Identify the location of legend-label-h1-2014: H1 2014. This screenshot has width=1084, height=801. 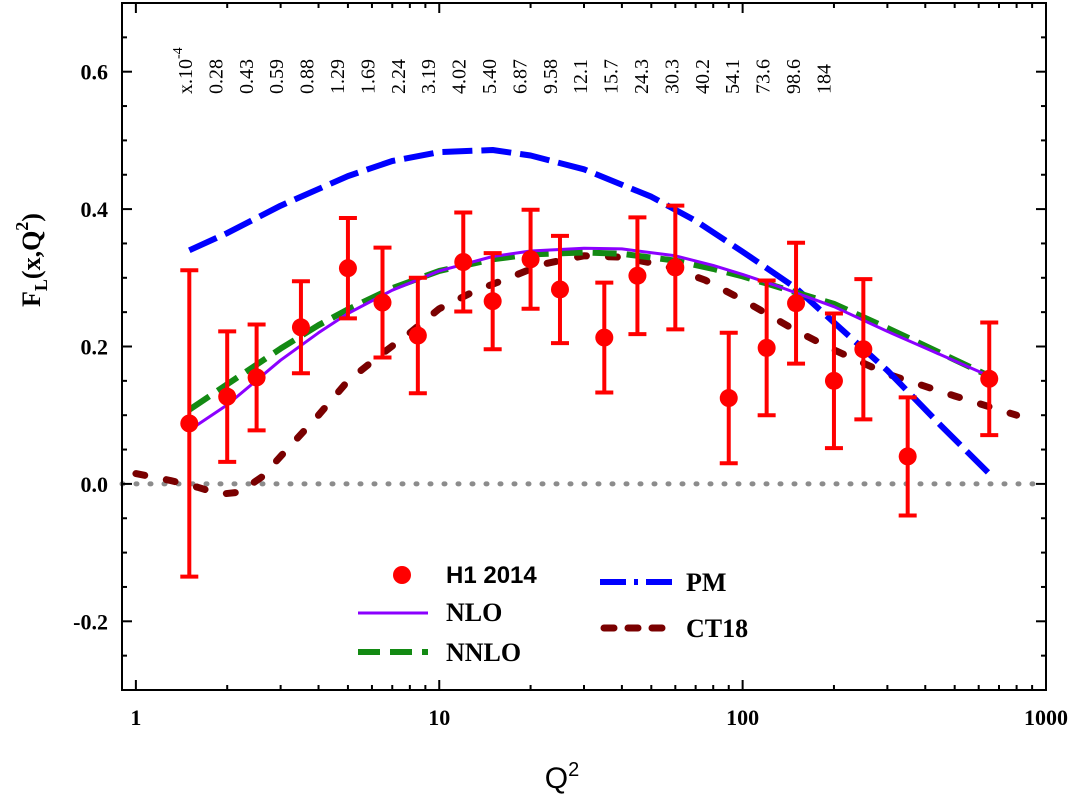
(491, 575).